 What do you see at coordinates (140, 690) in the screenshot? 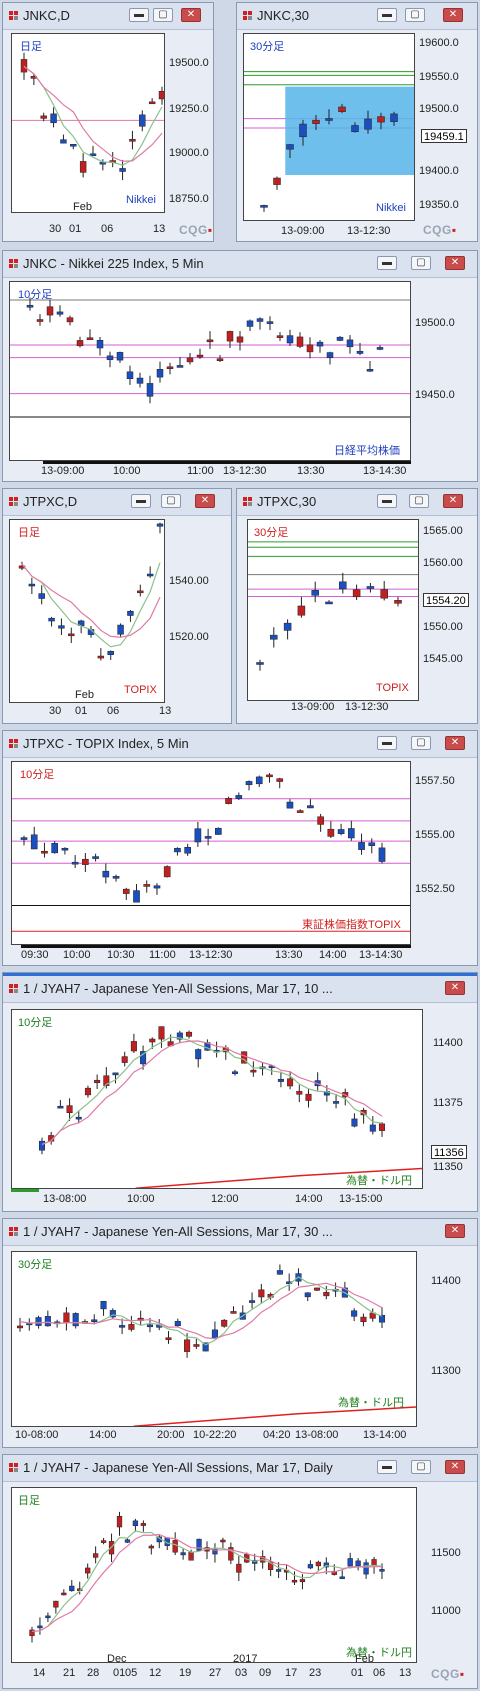
I see `instrument-watermark: TOPIX` at bounding box center [140, 690].